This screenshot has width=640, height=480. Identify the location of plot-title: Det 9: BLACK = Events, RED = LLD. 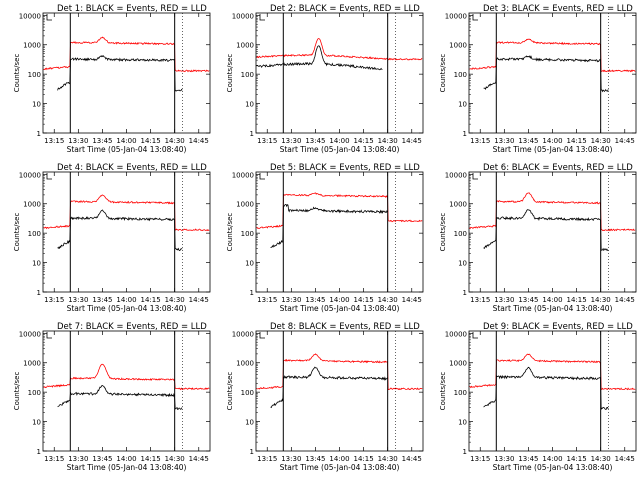
(558, 327).